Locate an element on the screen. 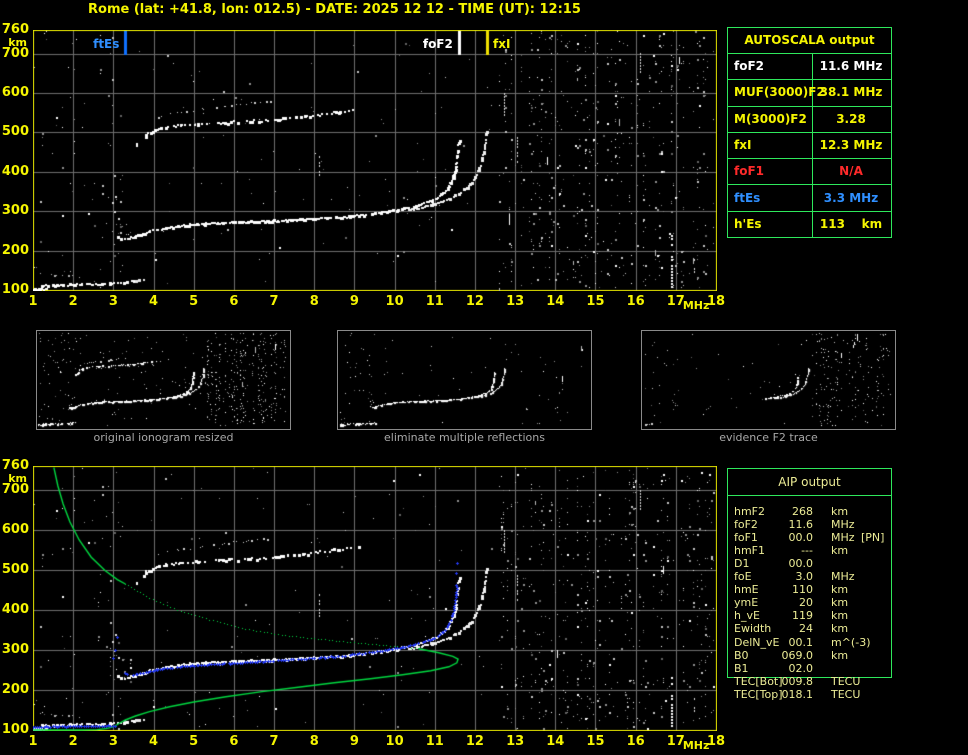 The height and width of the screenshot is (755, 968). param-label: Ewidth is located at coordinates (753, 629).